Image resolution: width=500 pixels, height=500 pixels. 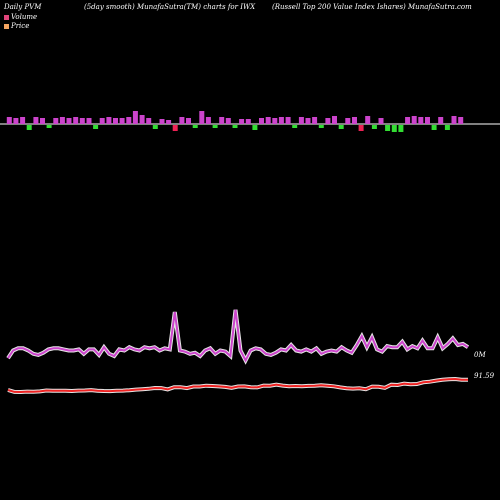 I want to click on volume-line, so click(x=238, y=336).